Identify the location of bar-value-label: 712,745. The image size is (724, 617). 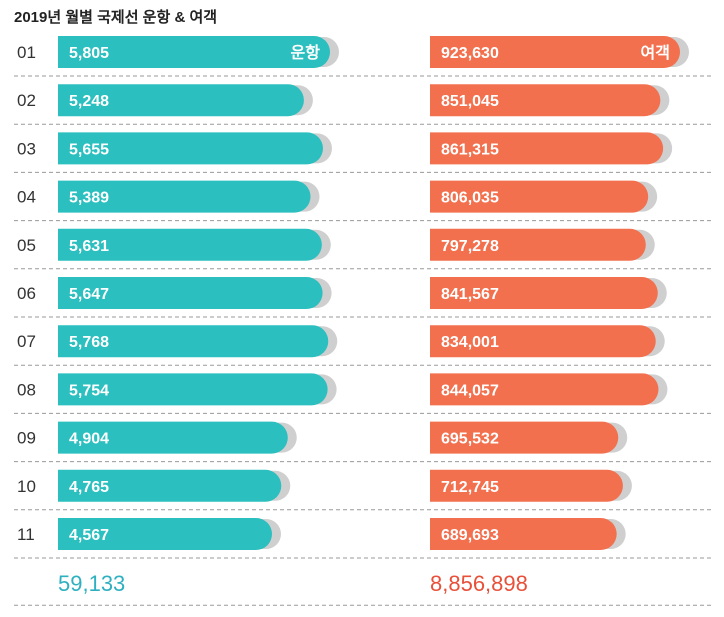
(470, 487).